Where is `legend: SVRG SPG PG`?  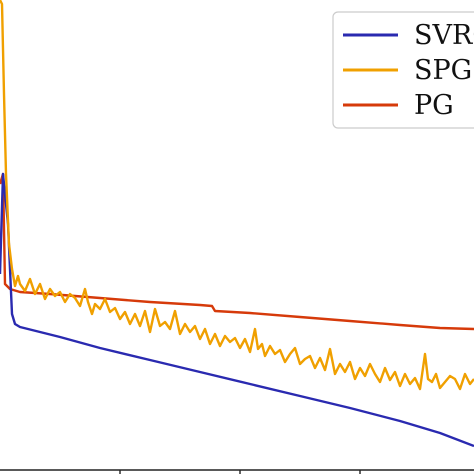
legend: SVRG SPG PG is located at coordinates (403, 70).